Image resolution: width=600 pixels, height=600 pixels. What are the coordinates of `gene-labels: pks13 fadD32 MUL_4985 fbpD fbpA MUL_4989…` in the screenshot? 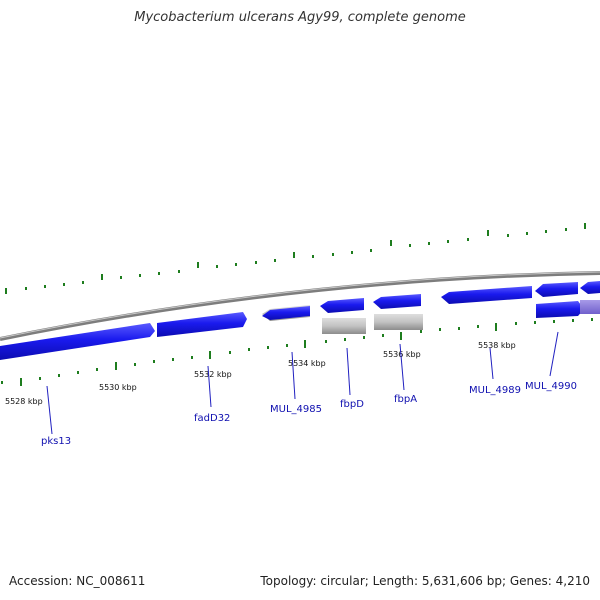 It's located at (309, 414).